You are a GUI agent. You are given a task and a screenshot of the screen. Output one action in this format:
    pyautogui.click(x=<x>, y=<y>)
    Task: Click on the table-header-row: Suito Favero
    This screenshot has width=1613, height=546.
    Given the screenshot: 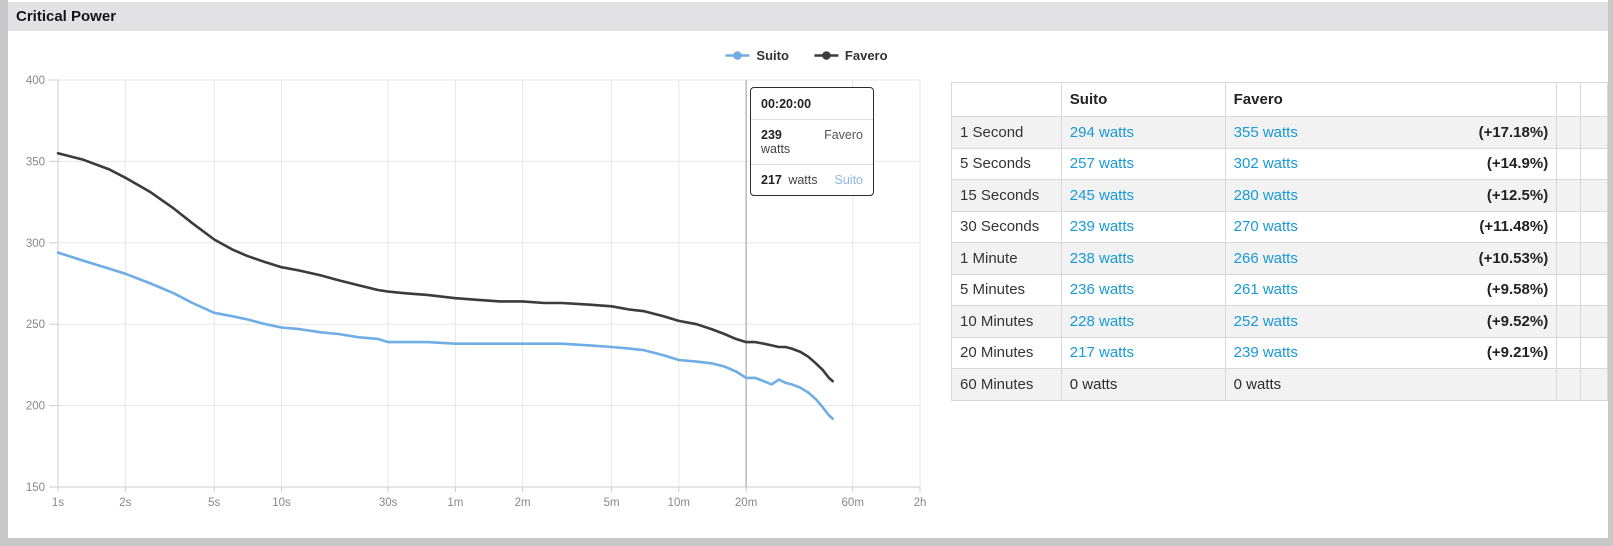 What is the action you would take?
    pyautogui.click(x=1279, y=99)
    